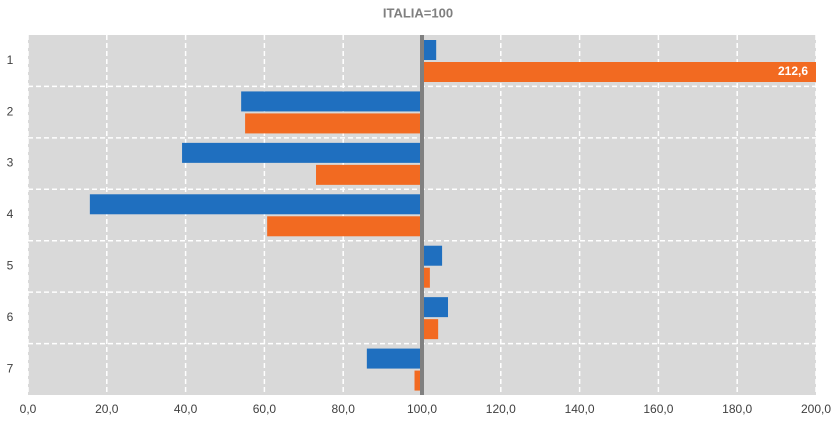 The height and width of the screenshot is (421, 837). I want to click on y-tick-label: 3, so click(10, 163).